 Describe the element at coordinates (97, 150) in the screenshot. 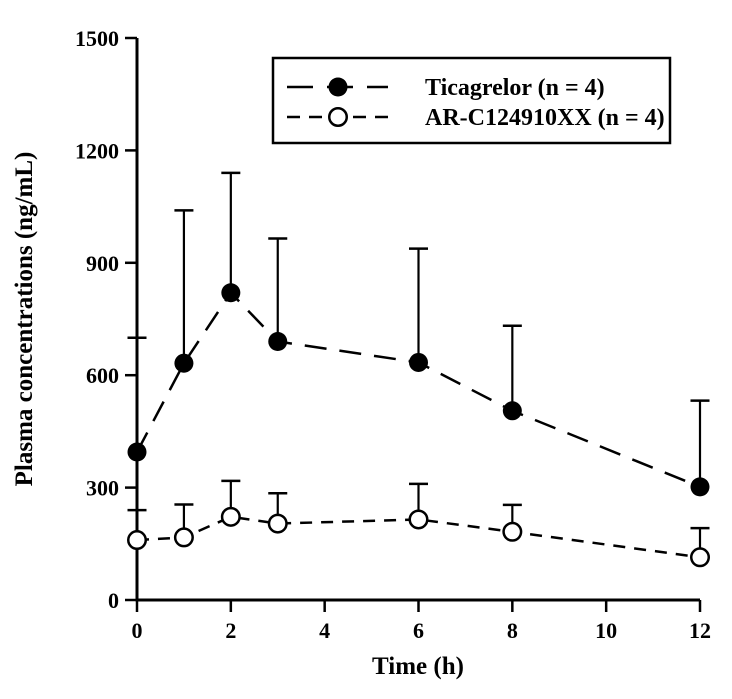

I see `y-tick-label: 1200` at that location.